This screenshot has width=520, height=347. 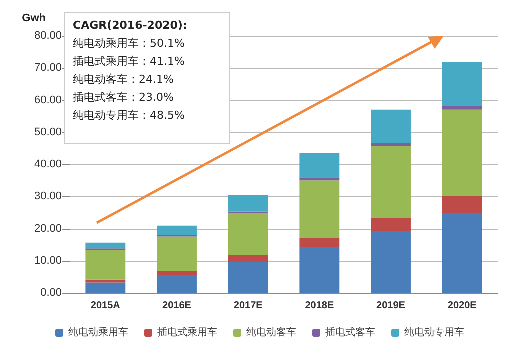 I want to click on x-tick-label: 2017E, so click(x=249, y=306).